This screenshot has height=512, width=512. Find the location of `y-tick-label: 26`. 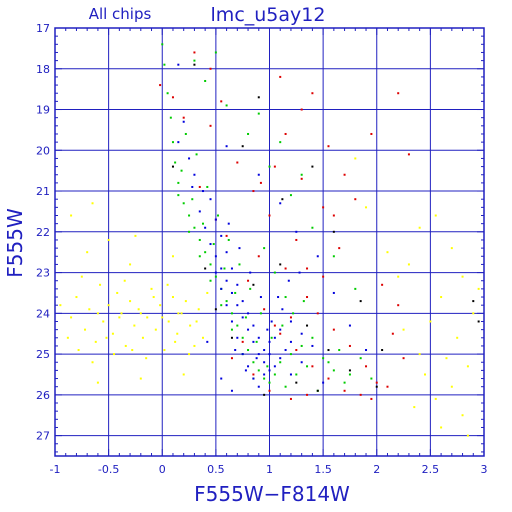

y-tick-label: 26 is located at coordinates (43, 395).